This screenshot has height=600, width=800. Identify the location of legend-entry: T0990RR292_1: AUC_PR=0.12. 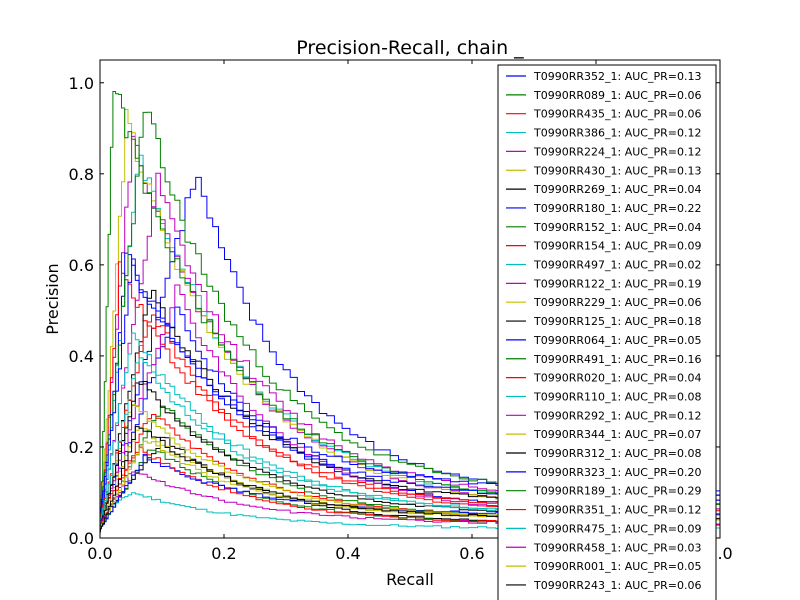
(617, 415).